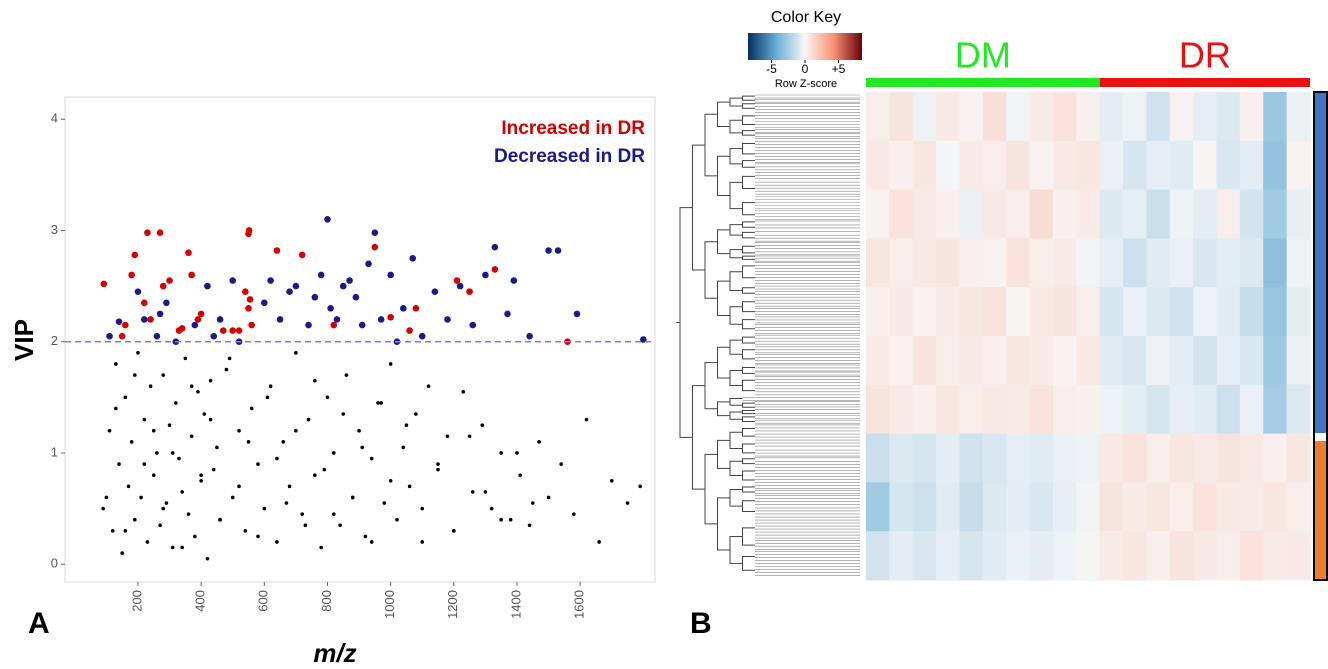  Describe the element at coordinates (573, 128) in the screenshot. I see `legend-entry: Increased in DR` at that location.